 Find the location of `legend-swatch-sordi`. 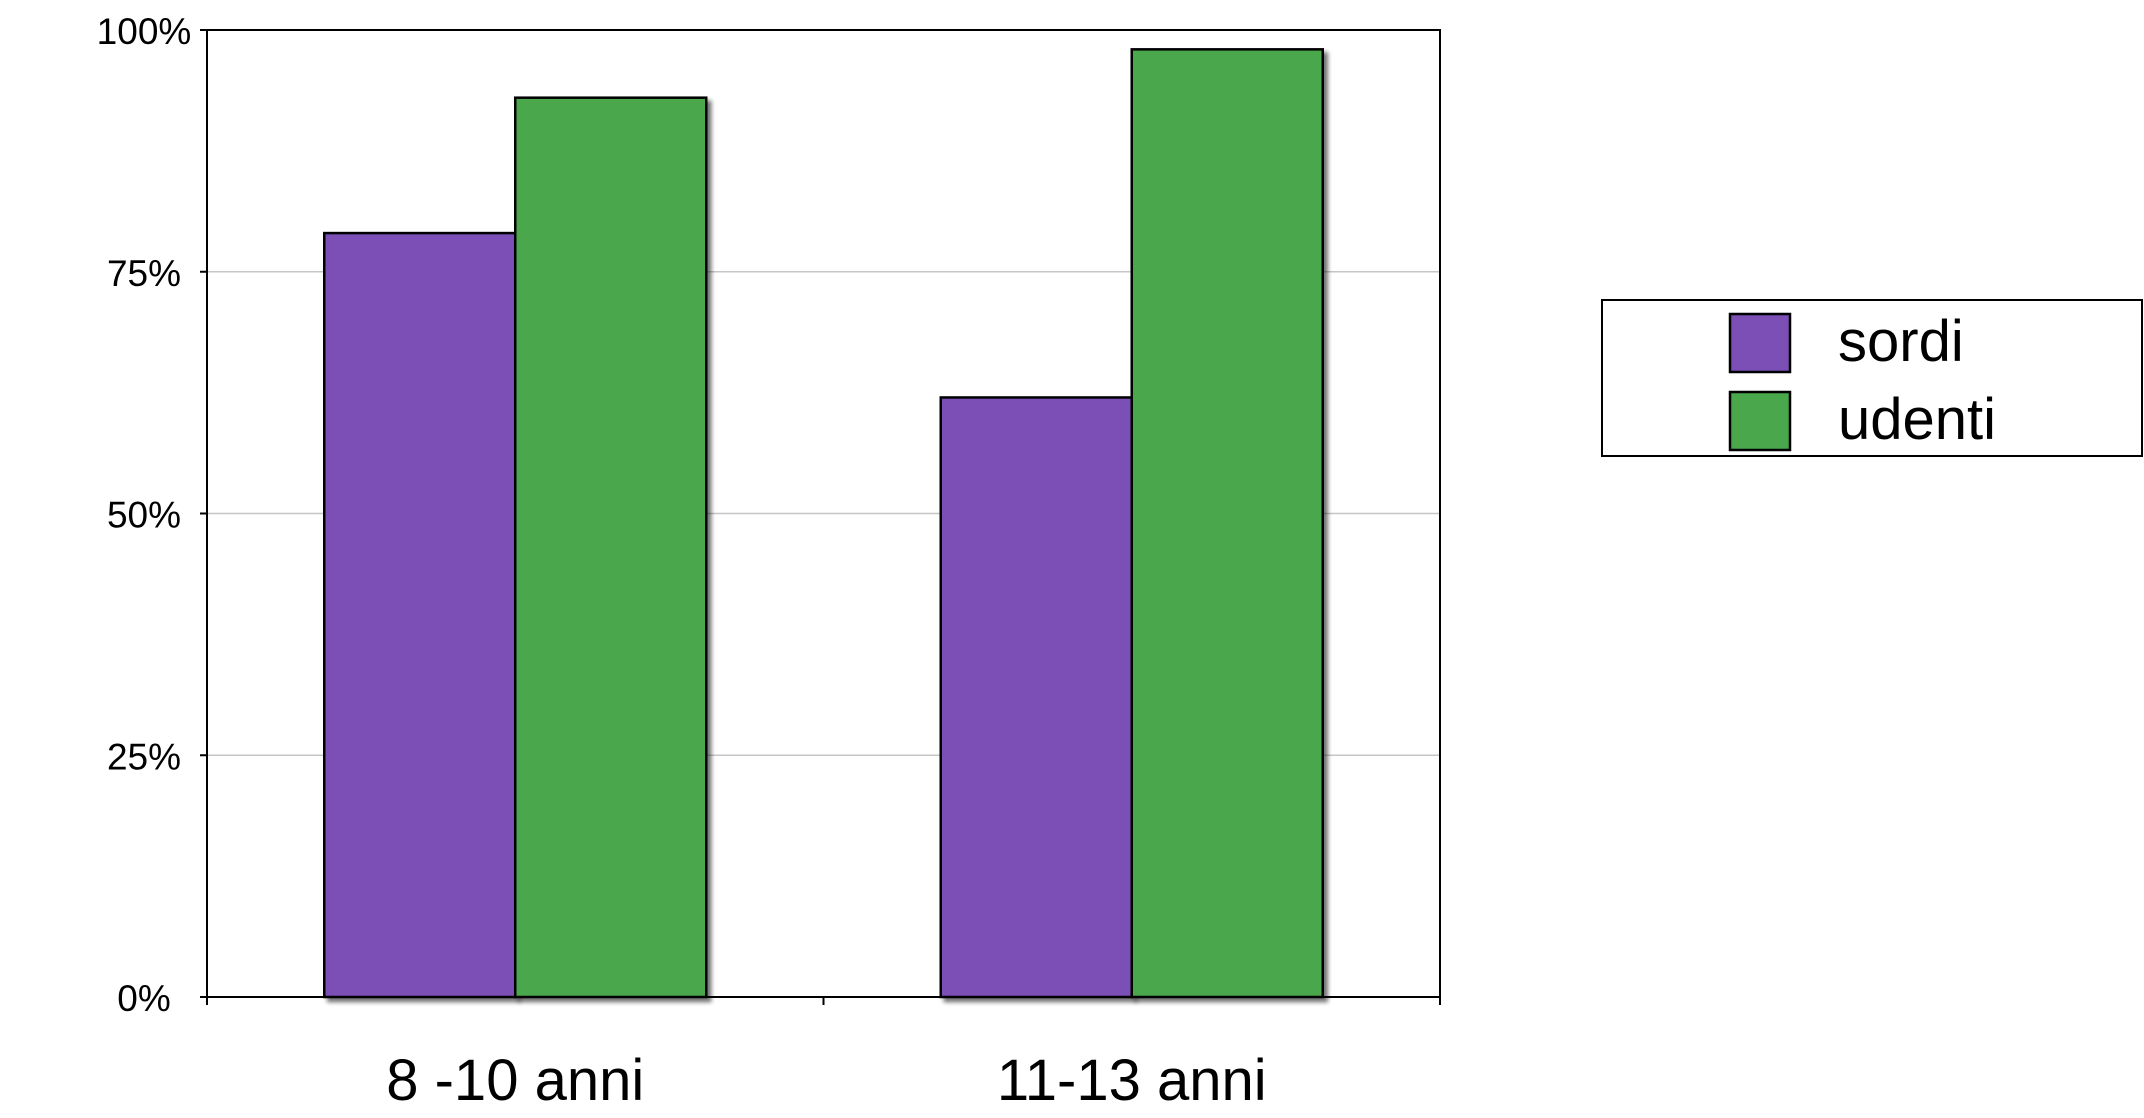

legend-swatch-sordi is located at coordinates (1760, 343).